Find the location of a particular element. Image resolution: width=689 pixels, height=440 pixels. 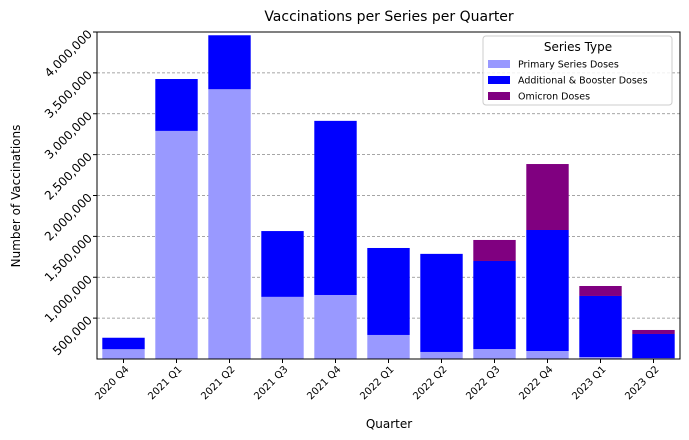

x-tick-label: 2021 Q3 is located at coordinates (271, 383).